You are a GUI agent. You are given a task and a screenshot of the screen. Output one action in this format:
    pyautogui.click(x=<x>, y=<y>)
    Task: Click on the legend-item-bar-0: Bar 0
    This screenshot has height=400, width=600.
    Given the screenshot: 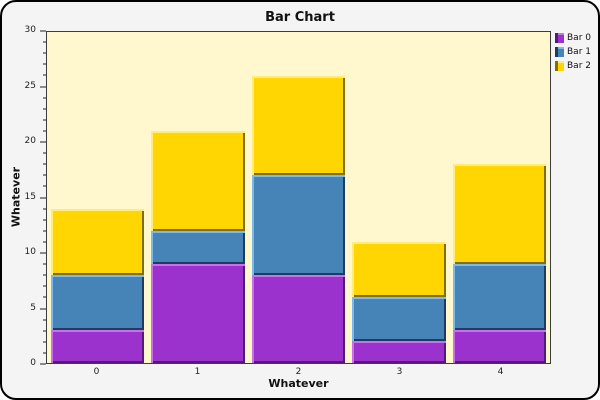 What is the action you would take?
    pyautogui.click(x=573, y=38)
    